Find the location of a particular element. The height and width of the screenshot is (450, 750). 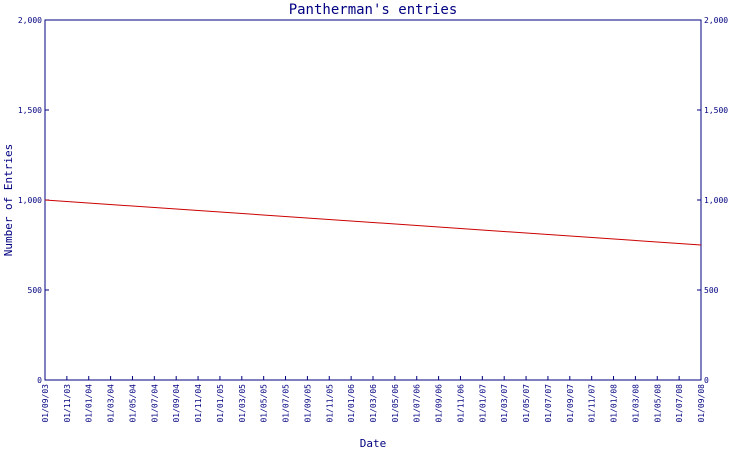

x-tick-label: 01/09/06 is located at coordinates (439, 403).